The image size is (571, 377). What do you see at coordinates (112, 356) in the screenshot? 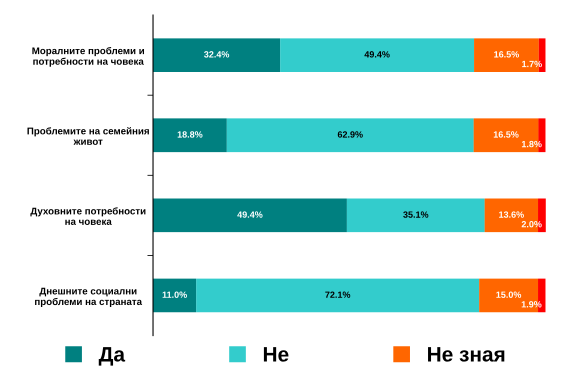
I see `legend-label: Да` at bounding box center [112, 356].